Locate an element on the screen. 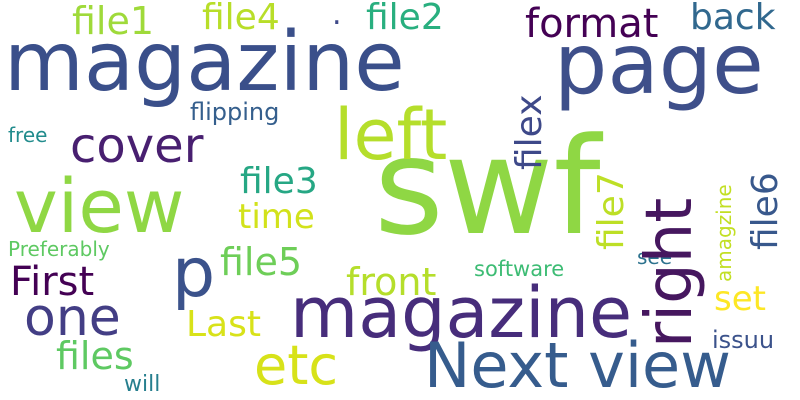  word-etc: etc is located at coordinates (296, 365).